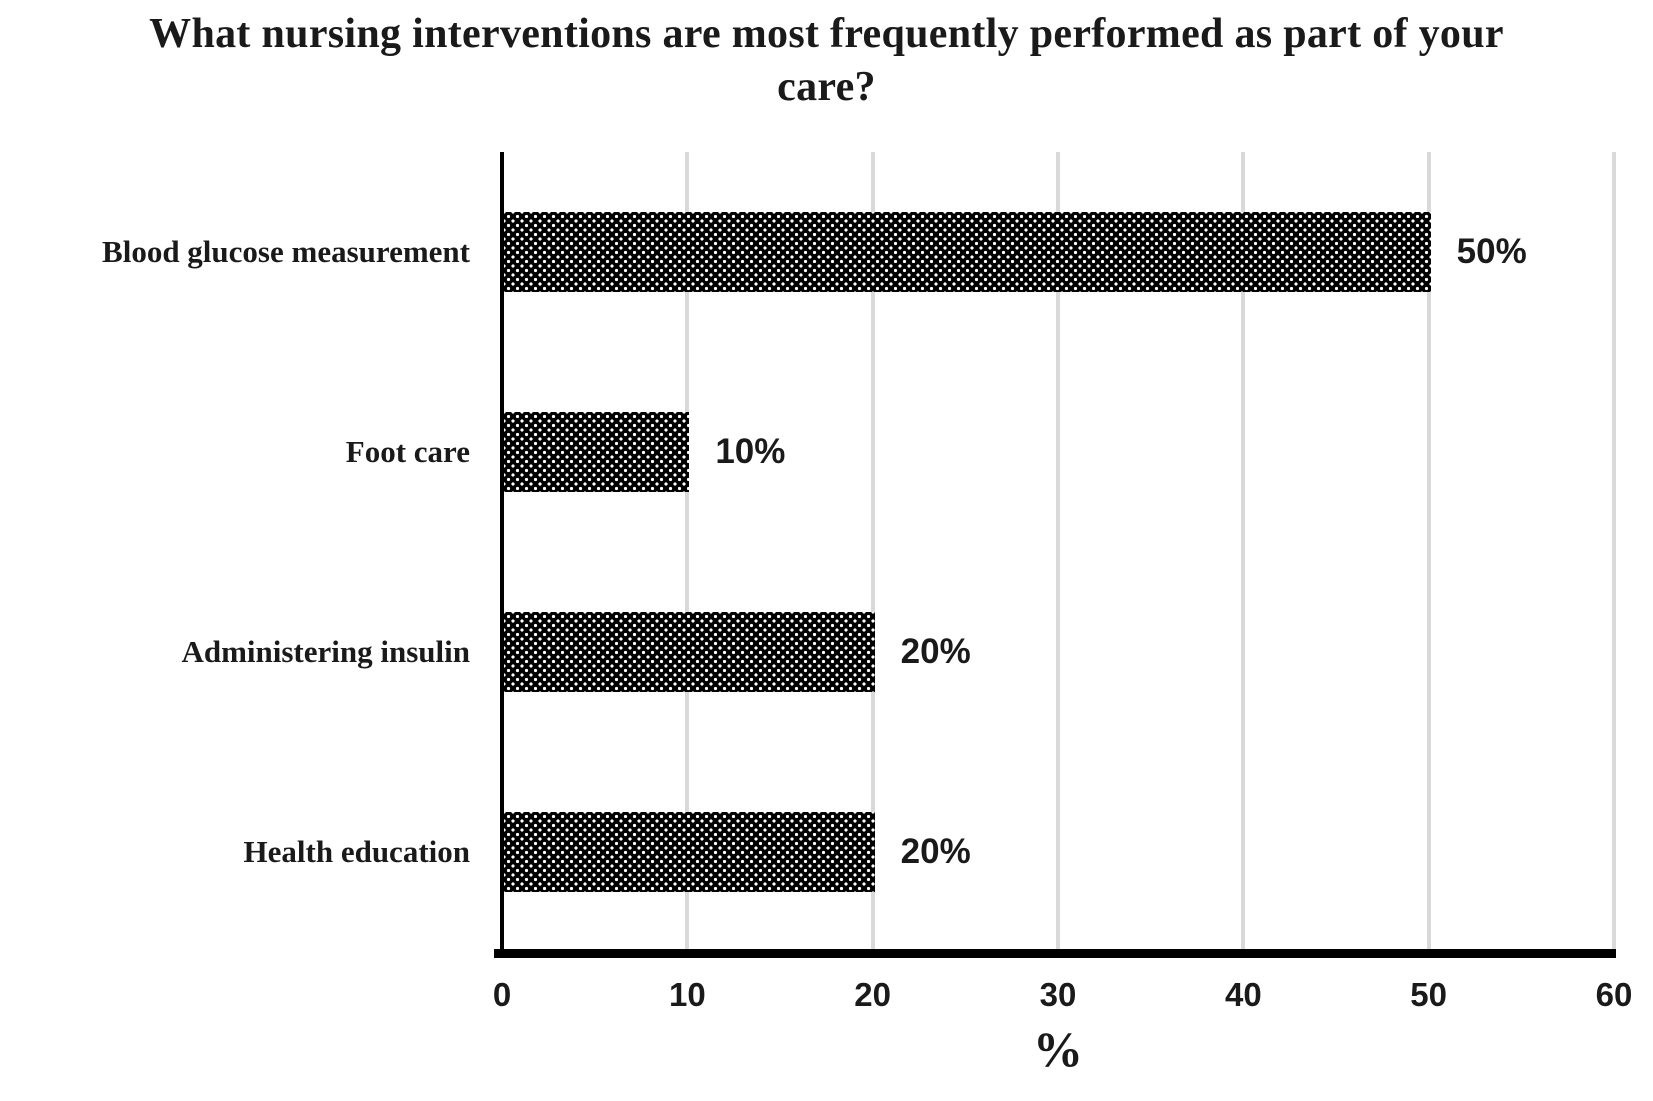 Image resolution: width=1653 pixels, height=1101 pixels. Describe the element at coordinates (1058, 994) in the screenshot. I see `x-tick-label: 30` at that location.